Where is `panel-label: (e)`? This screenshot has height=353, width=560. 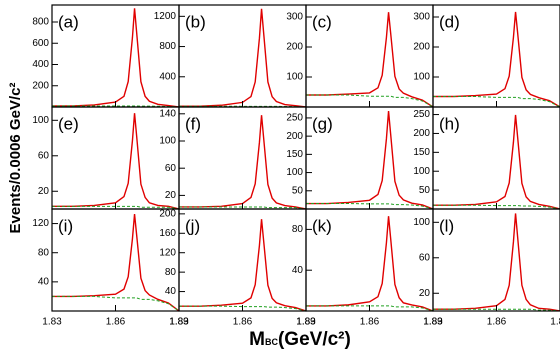 panel-label: (e) is located at coordinates (68, 123).